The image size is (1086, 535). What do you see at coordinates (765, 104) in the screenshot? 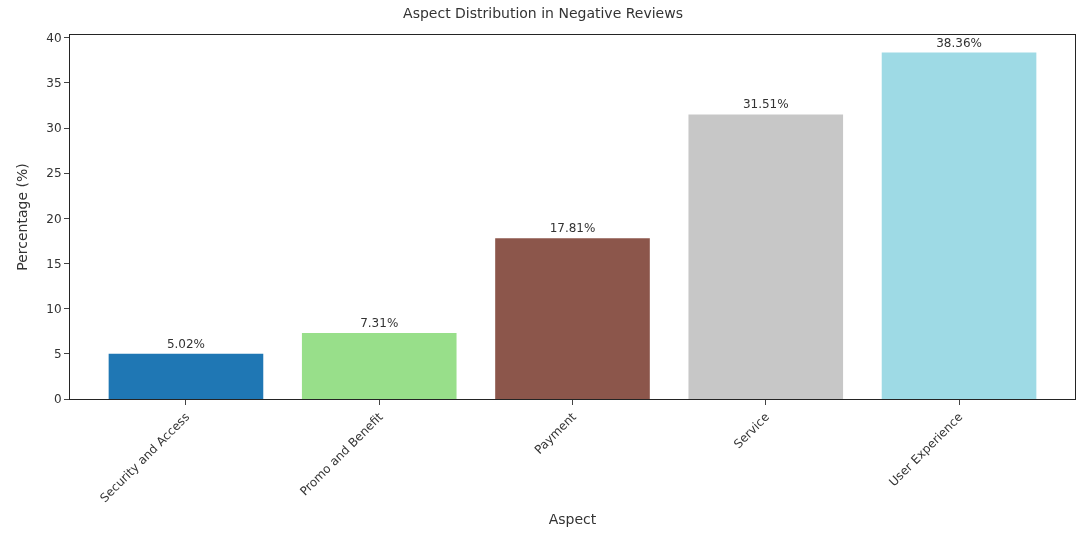
I see `data-label: 31.51%` at bounding box center [765, 104].